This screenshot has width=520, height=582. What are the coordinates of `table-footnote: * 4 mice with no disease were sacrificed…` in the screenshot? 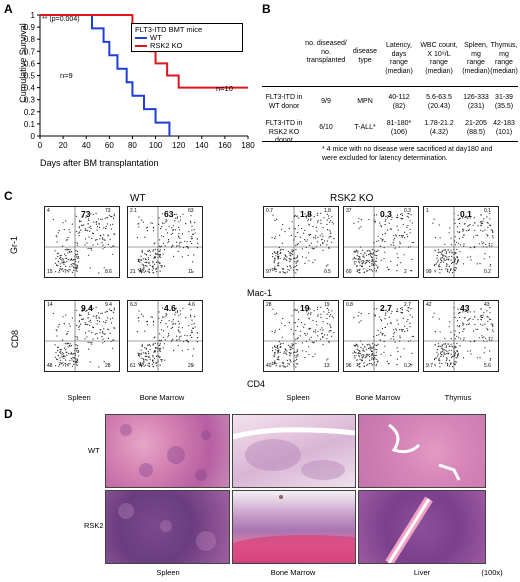 It's located at (407, 154).